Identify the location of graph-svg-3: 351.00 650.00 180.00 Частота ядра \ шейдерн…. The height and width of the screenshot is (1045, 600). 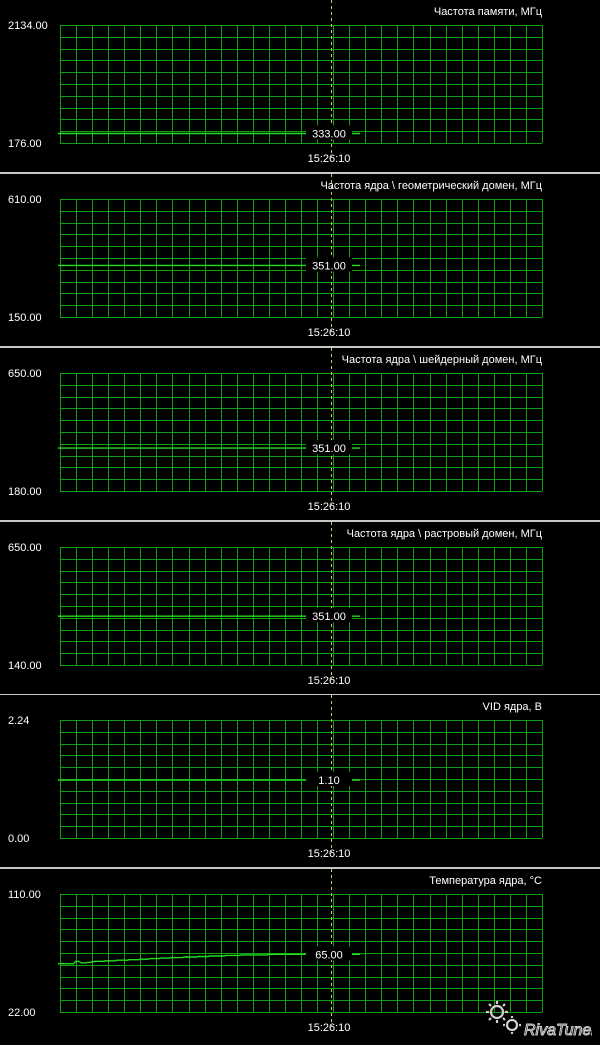
(275, 430).